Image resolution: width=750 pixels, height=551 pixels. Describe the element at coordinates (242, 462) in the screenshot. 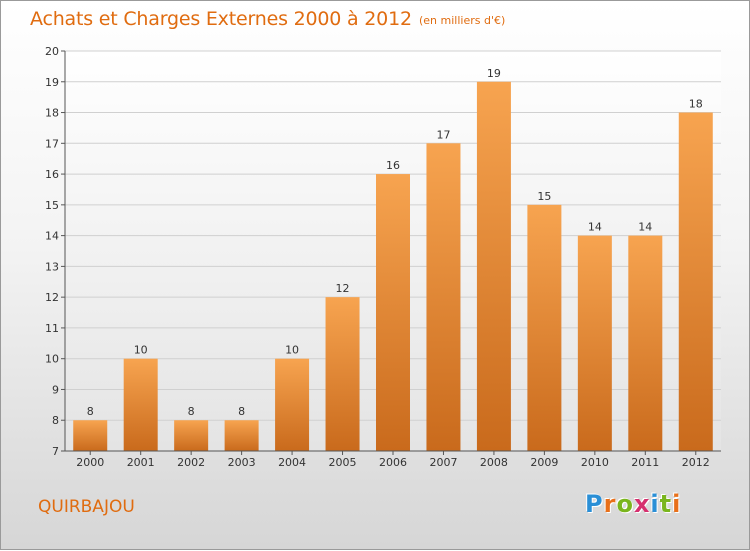

I see `x-tick-label: 2003` at that location.